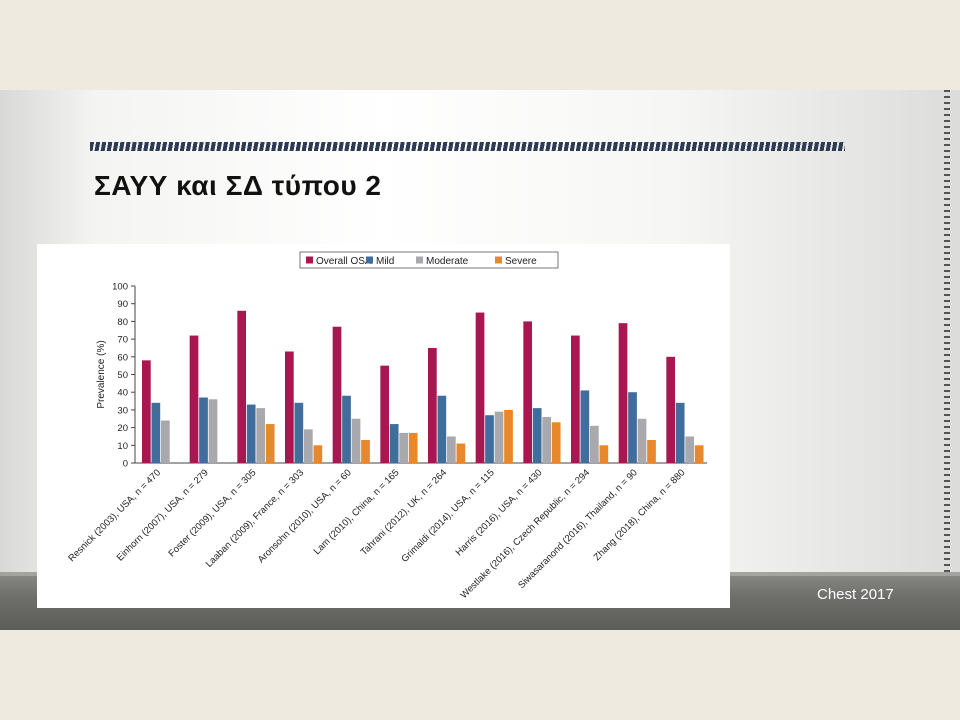 The width and height of the screenshot is (960, 720). I want to click on legend-label-severe: Severe, so click(521, 261).